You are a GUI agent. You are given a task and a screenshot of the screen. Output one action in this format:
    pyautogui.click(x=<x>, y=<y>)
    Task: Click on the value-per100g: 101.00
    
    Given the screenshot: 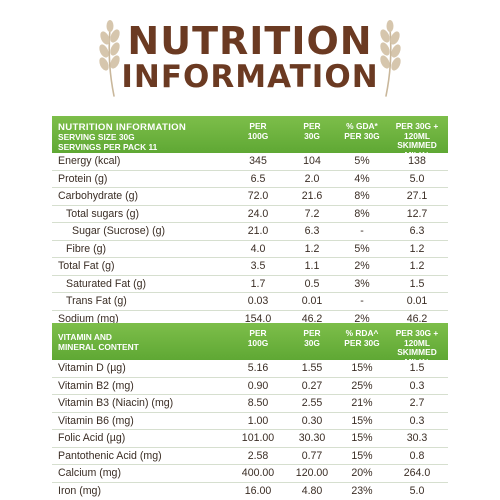 What is the action you would take?
    pyautogui.click(x=258, y=438)
    